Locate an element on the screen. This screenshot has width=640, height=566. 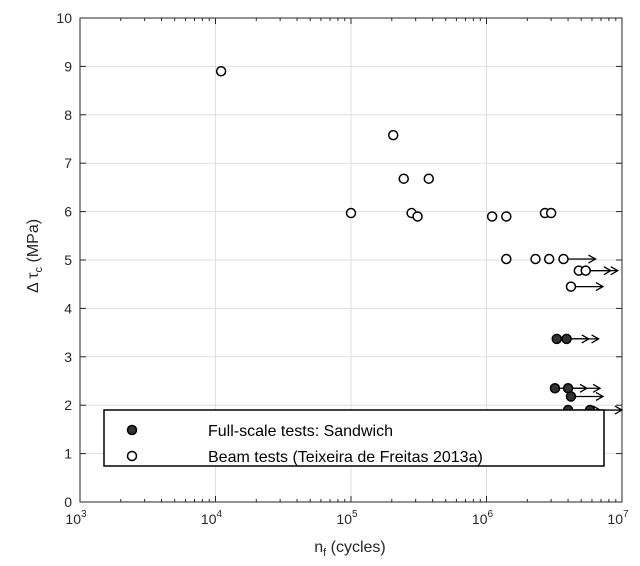
legend-label-beam: Beam tests (Teixeira de Freitas 2013a) is located at coordinates (345, 457).